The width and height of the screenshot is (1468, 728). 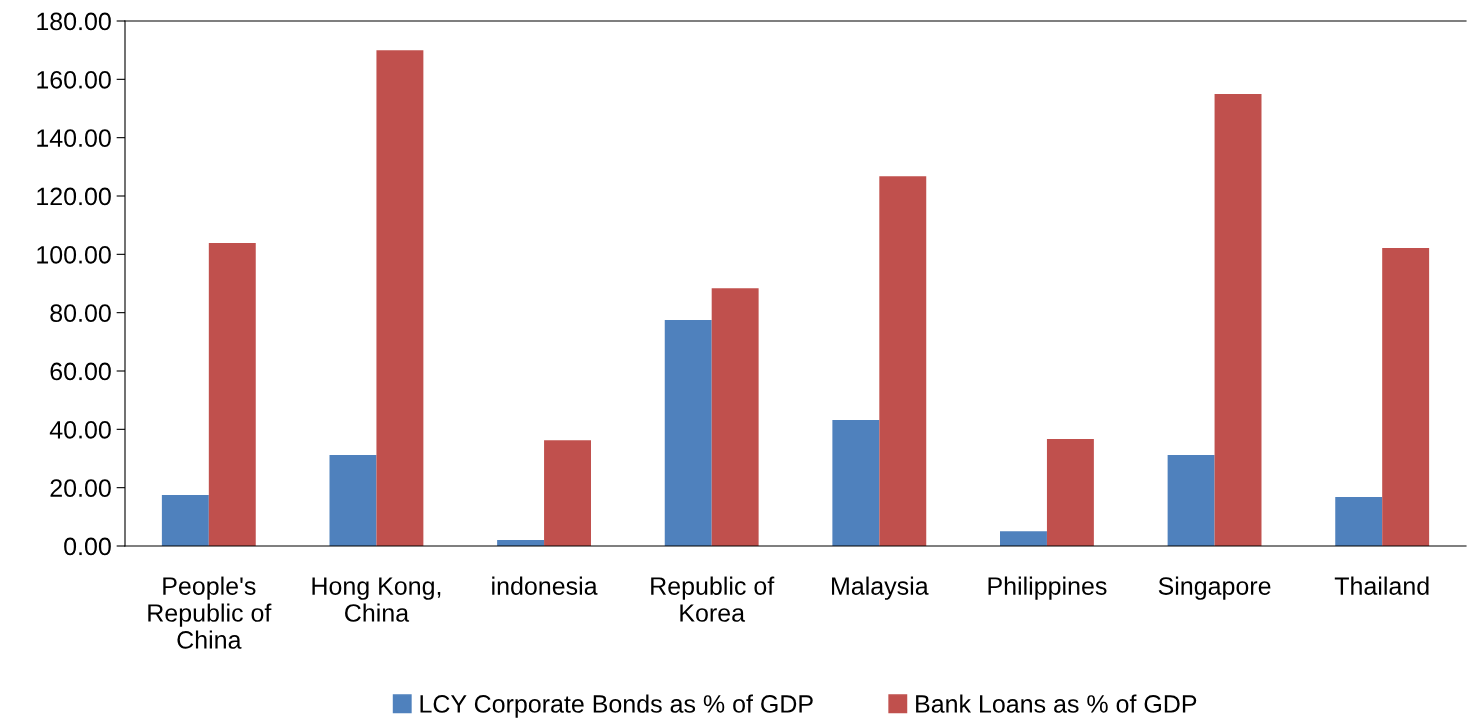 I want to click on legend-label: LCY Corporate Bonds as % of GDP, so click(x=616, y=706).